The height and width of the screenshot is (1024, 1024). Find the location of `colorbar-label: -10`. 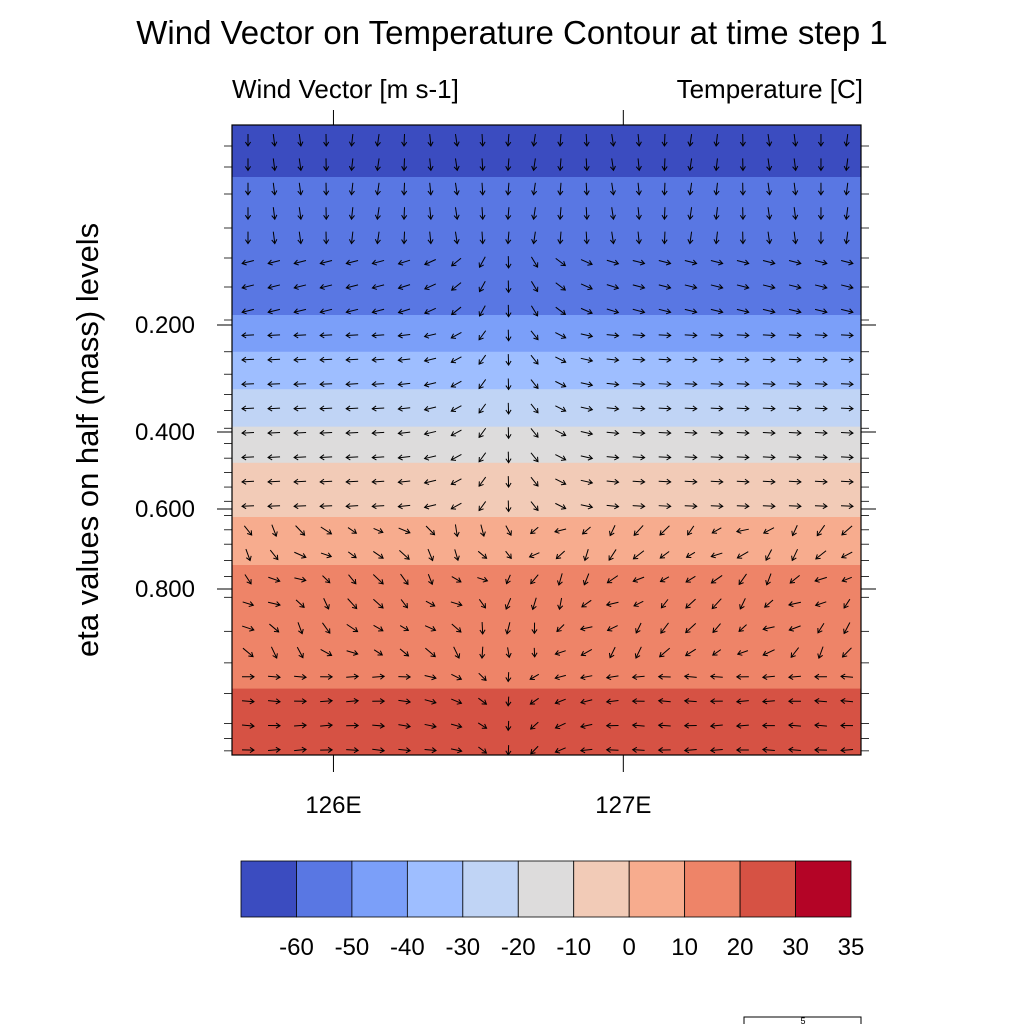

colorbar-label: -10 is located at coordinates (573, 947).